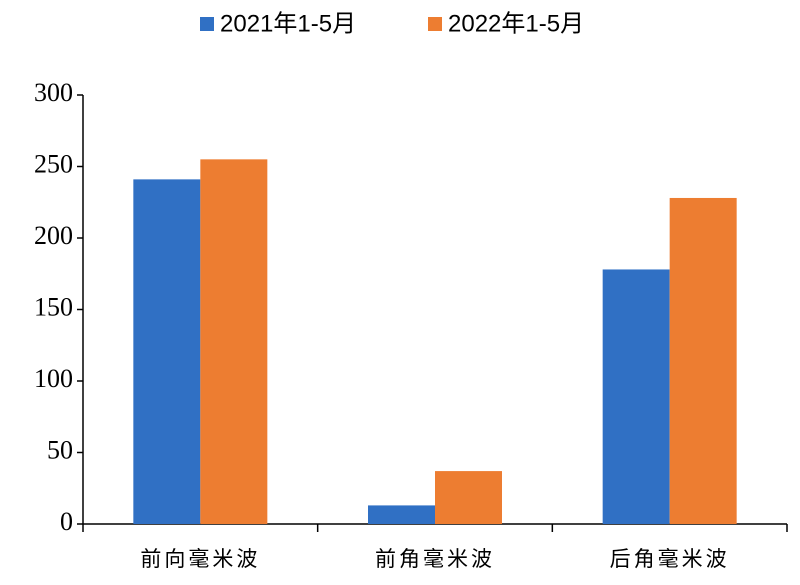 The width and height of the screenshot is (800, 585). I want to click on x-tick-label: 前向毫米波, so click(200, 559).